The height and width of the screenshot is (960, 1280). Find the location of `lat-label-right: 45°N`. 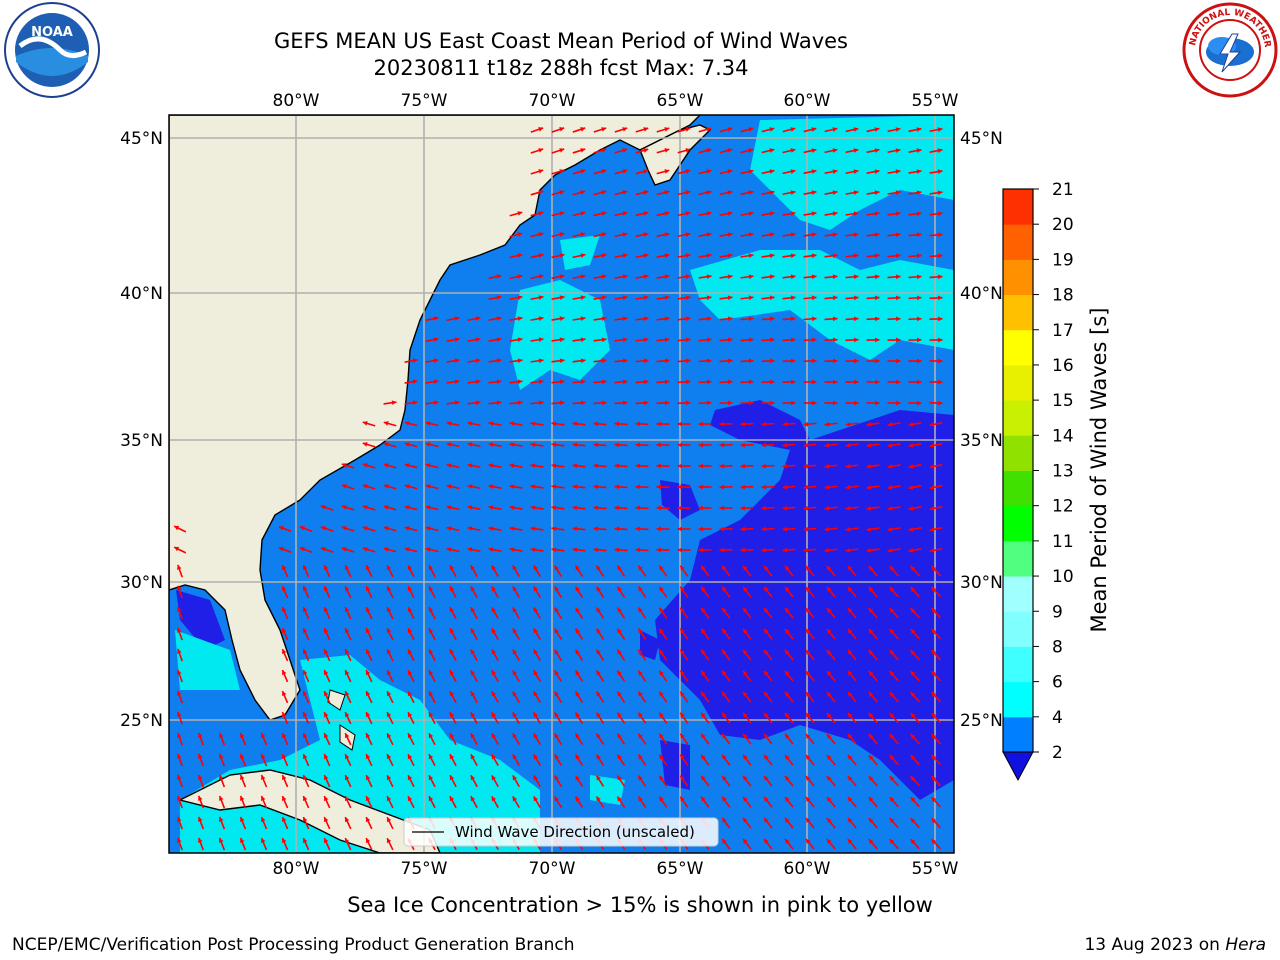

lat-label-right: 45°N is located at coordinates (981, 139).